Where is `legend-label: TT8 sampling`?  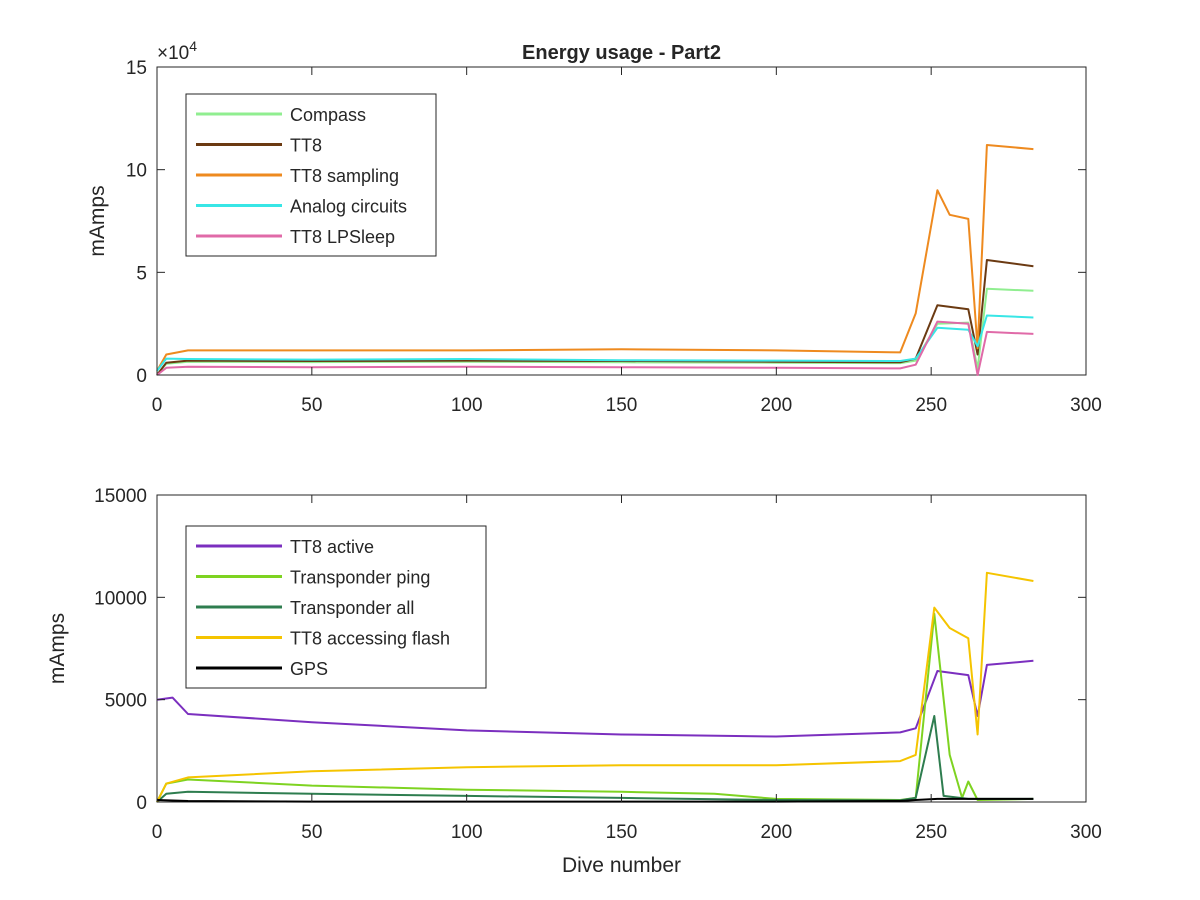
legend-label: TT8 sampling is located at coordinates (344, 176).